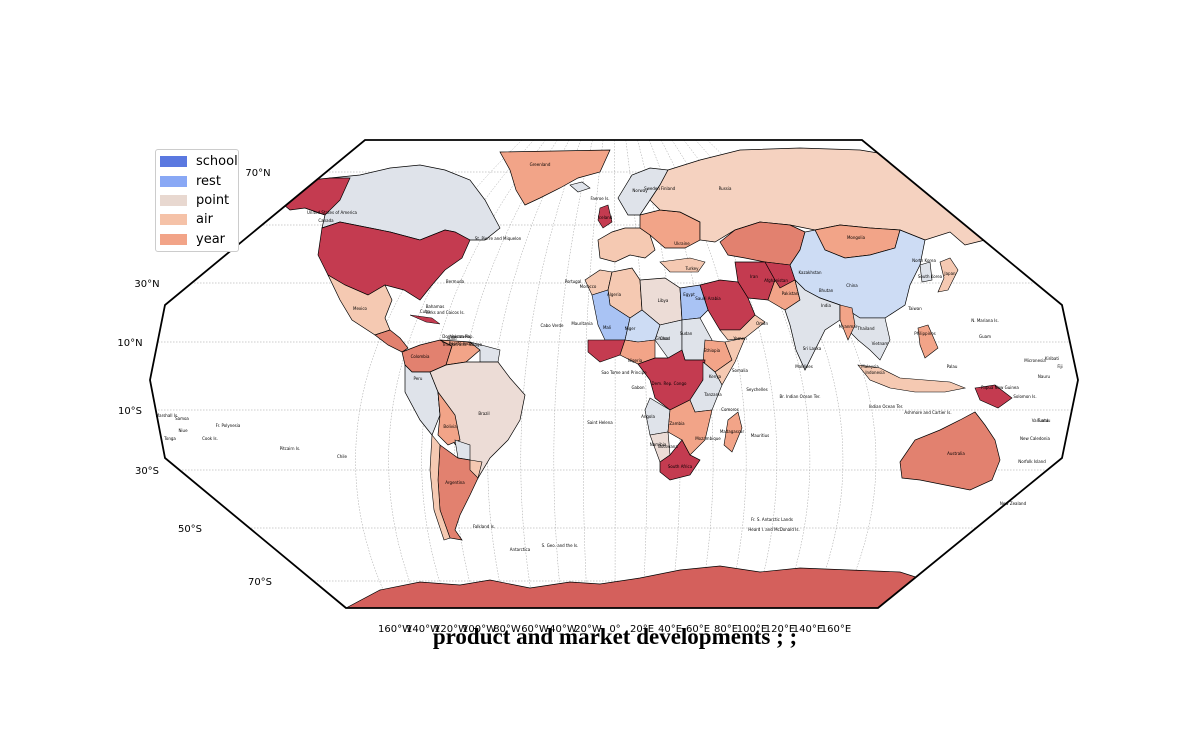  I want to click on region-label: Norway, so click(640, 190).